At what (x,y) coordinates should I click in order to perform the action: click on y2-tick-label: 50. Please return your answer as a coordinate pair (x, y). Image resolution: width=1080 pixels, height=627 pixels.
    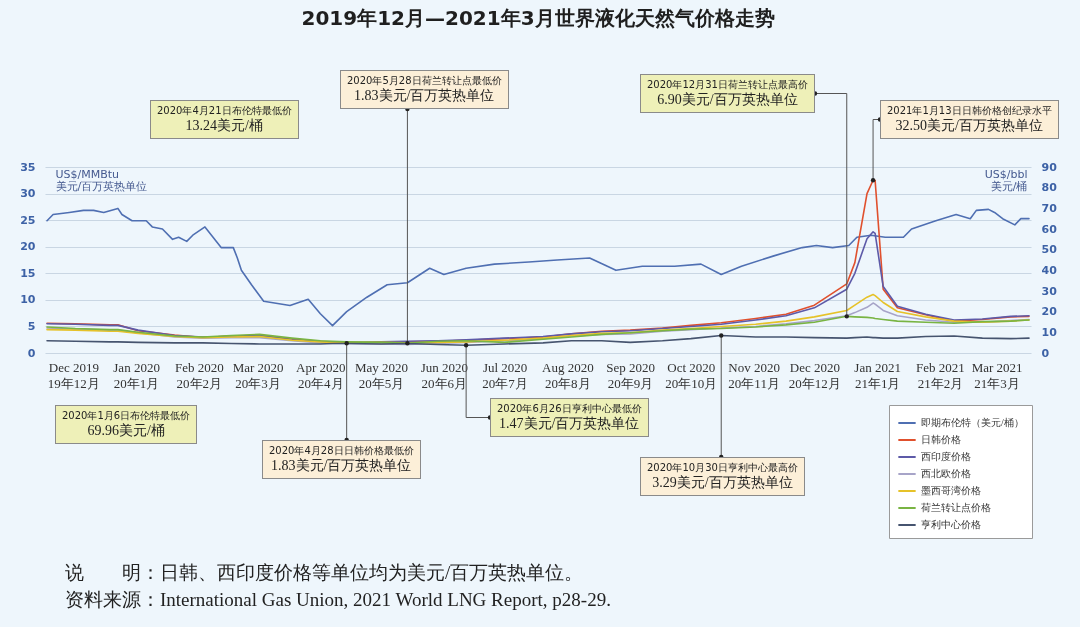
    Looking at the image, I should click on (1049, 250).